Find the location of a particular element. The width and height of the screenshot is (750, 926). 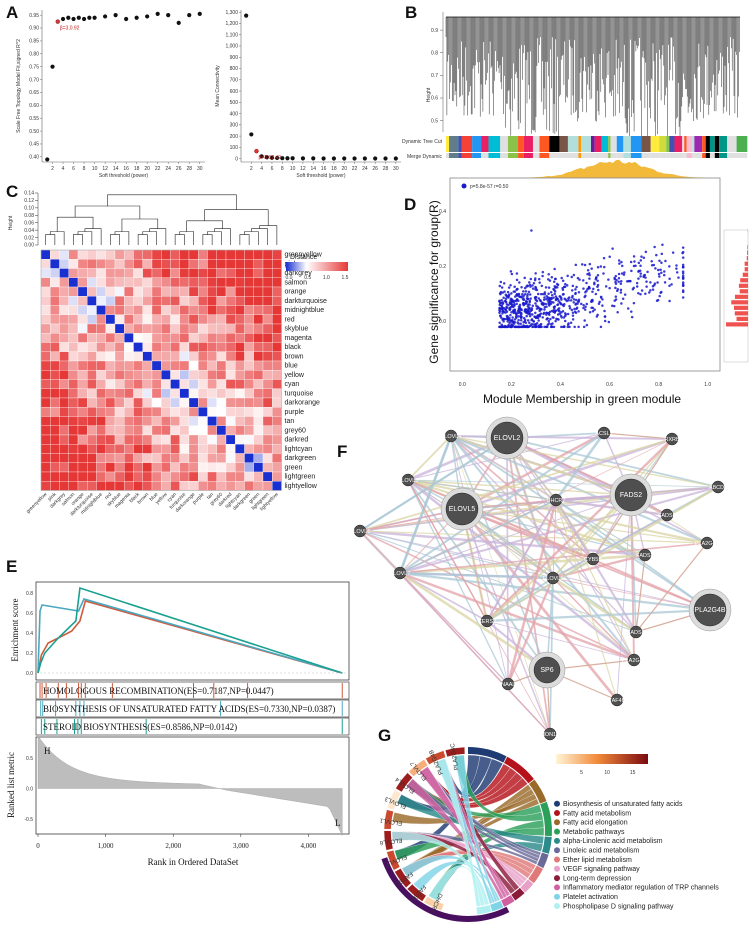

e-rank-ytick-label: -0.5 is located at coordinates (28, 820).